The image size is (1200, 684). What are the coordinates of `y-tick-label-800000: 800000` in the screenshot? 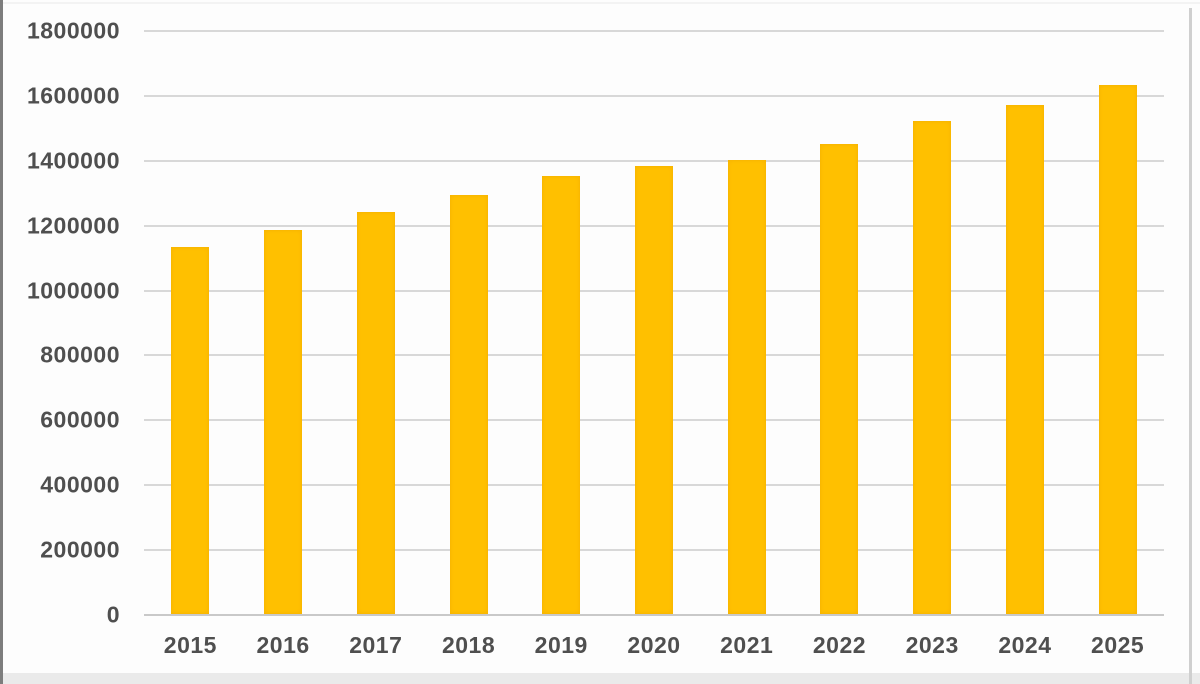 It's located at (80, 354).